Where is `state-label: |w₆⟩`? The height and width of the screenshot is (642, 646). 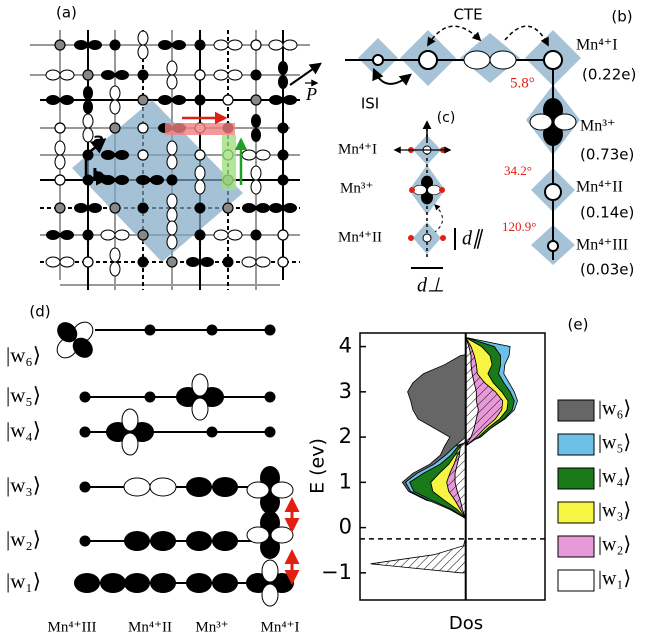 state-label: |w₆⟩ is located at coordinates (23, 355).